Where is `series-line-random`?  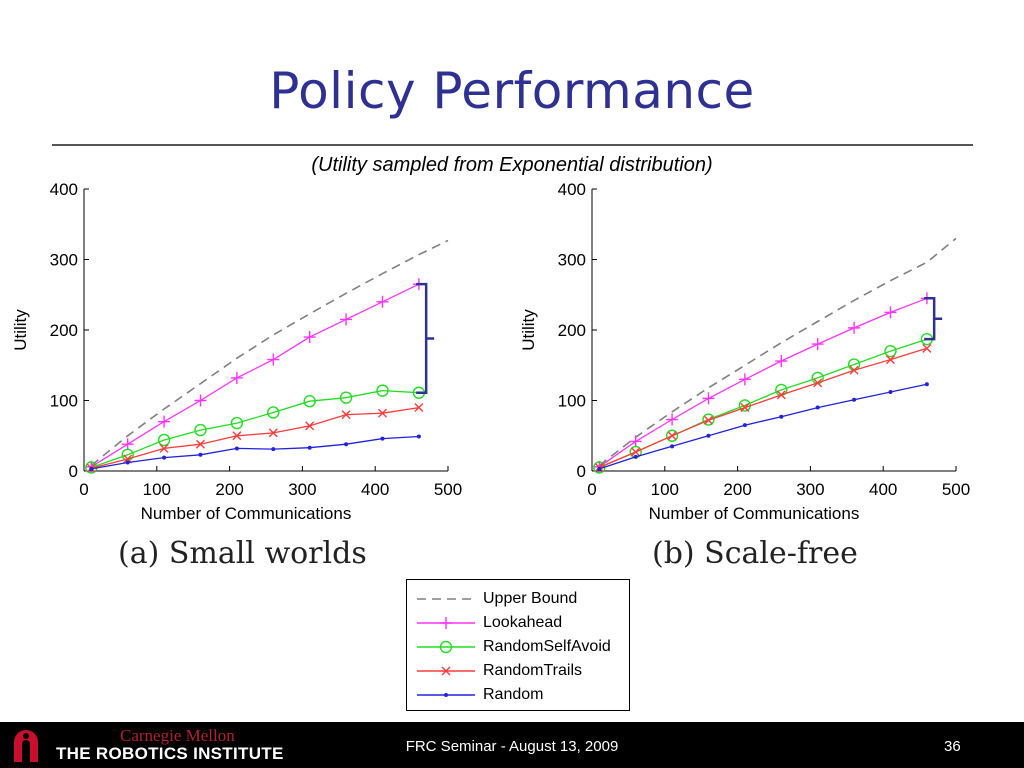
series-line-random is located at coordinates (255, 452).